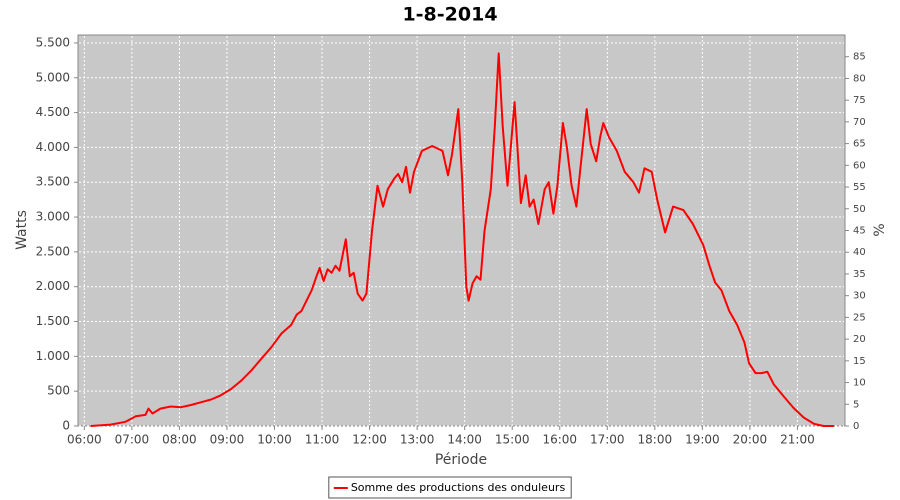 The width and height of the screenshot is (900, 500). I want to click on y2-tick-label: 75, so click(859, 100).